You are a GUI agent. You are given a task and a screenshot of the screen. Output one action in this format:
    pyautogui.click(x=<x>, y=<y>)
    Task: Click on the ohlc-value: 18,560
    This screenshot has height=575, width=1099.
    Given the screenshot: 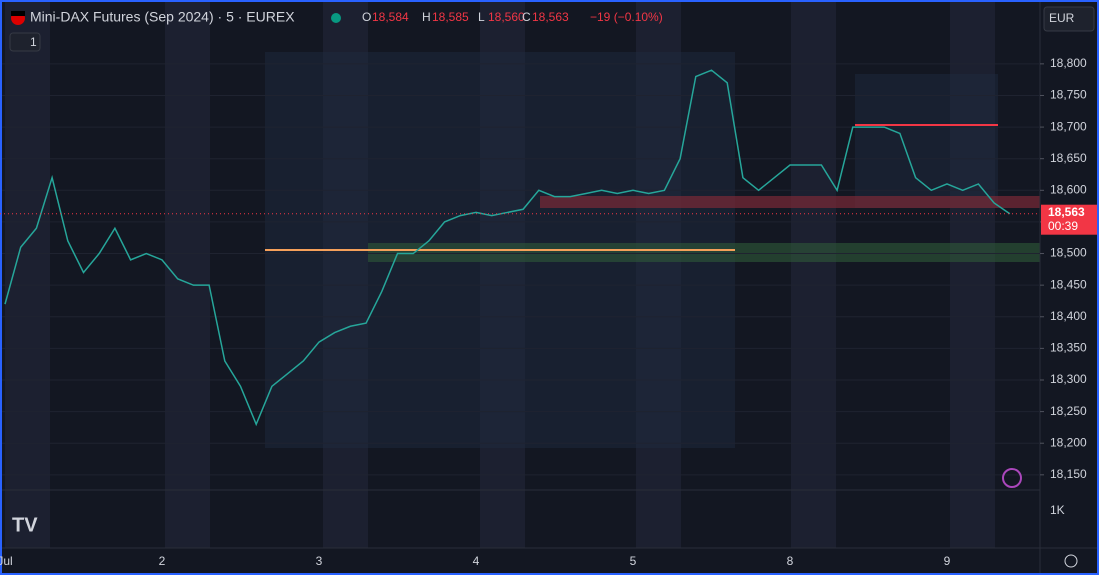 What is the action you would take?
    pyautogui.click(x=506, y=17)
    